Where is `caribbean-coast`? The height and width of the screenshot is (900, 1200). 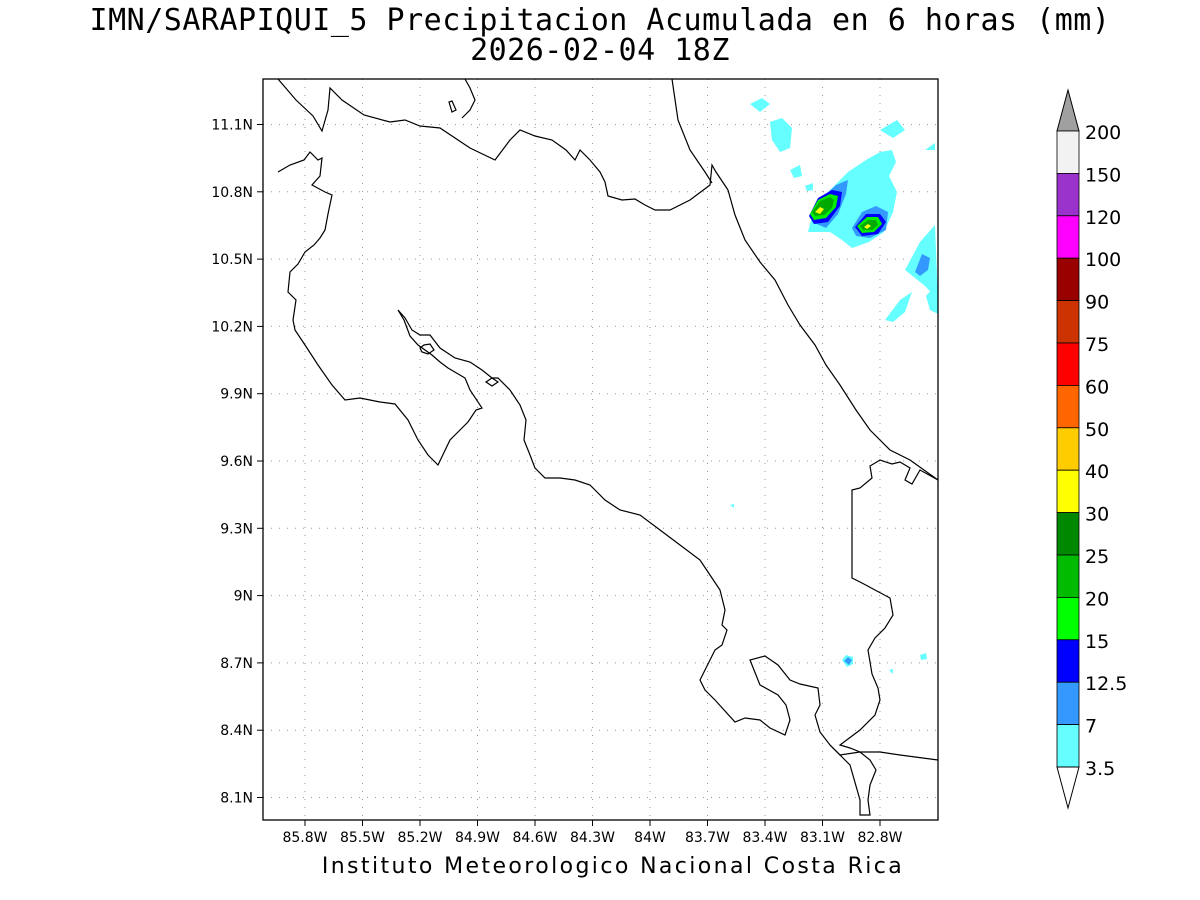
caribbean-coast is located at coordinates (832, 335).